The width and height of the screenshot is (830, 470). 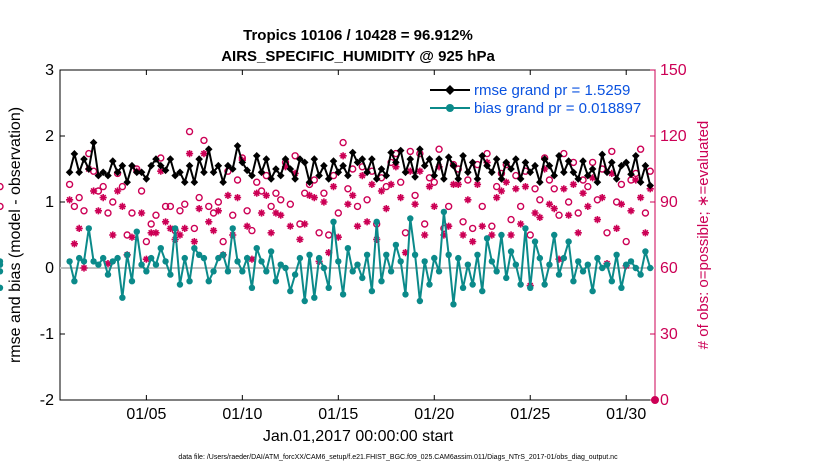 What do you see at coordinates (358, 56) in the screenshot?
I see `chart-title-line2: AIRS_SPECIFIC_HUMIDITY @ 925 hPa` at bounding box center [358, 56].